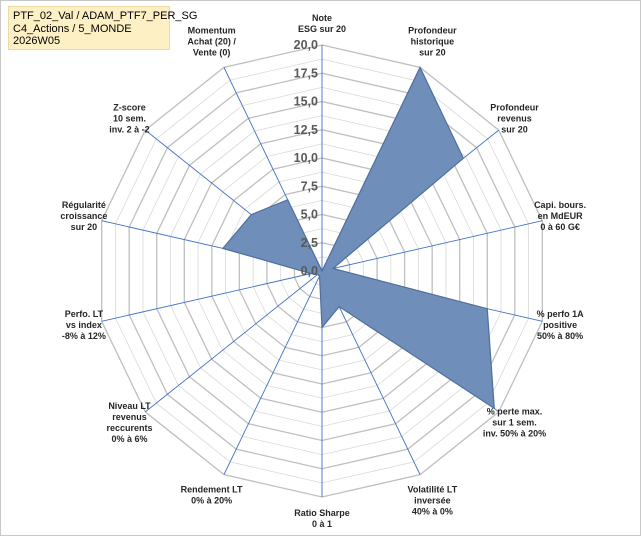  What do you see at coordinates (306, 102) in the screenshot?
I see `radial-tick-label: 15,0` at bounding box center [306, 102].